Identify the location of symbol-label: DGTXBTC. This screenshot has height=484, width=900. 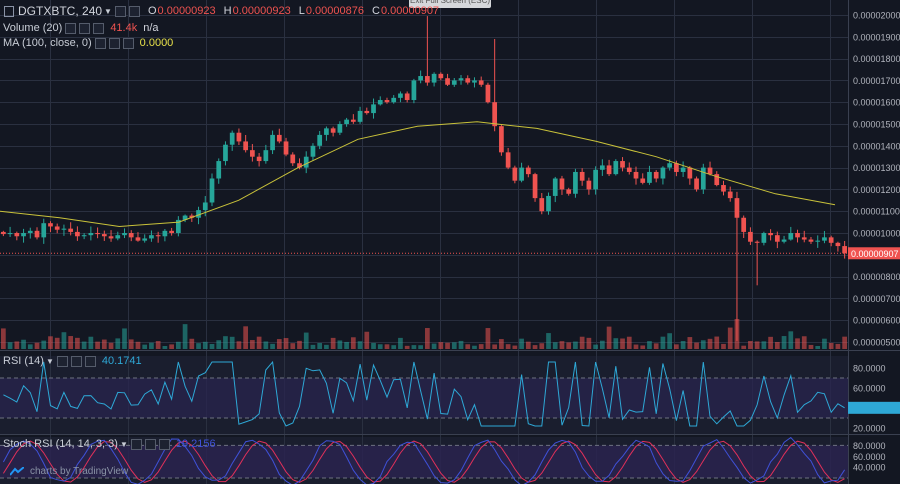
(47, 11).